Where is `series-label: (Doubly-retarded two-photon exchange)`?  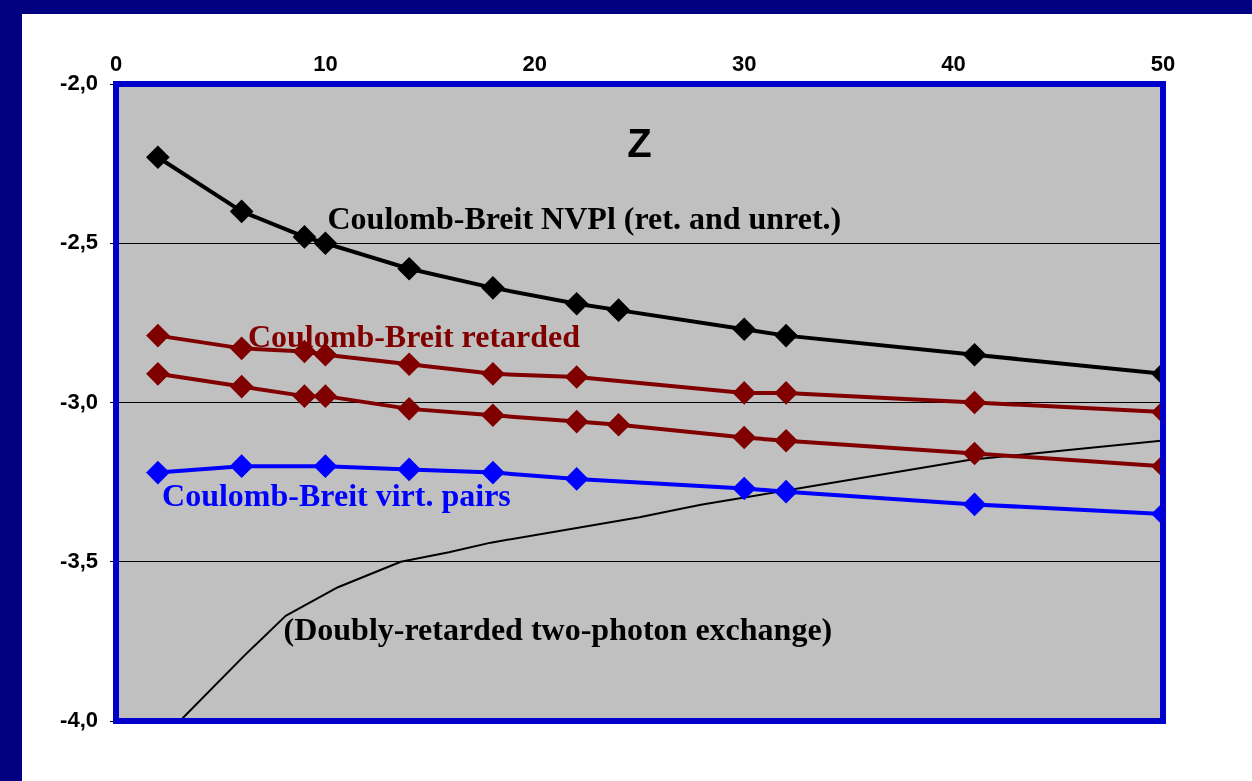 series-label: (Doubly-retarded two-photon exchange) is located at coordinates (558, 629).